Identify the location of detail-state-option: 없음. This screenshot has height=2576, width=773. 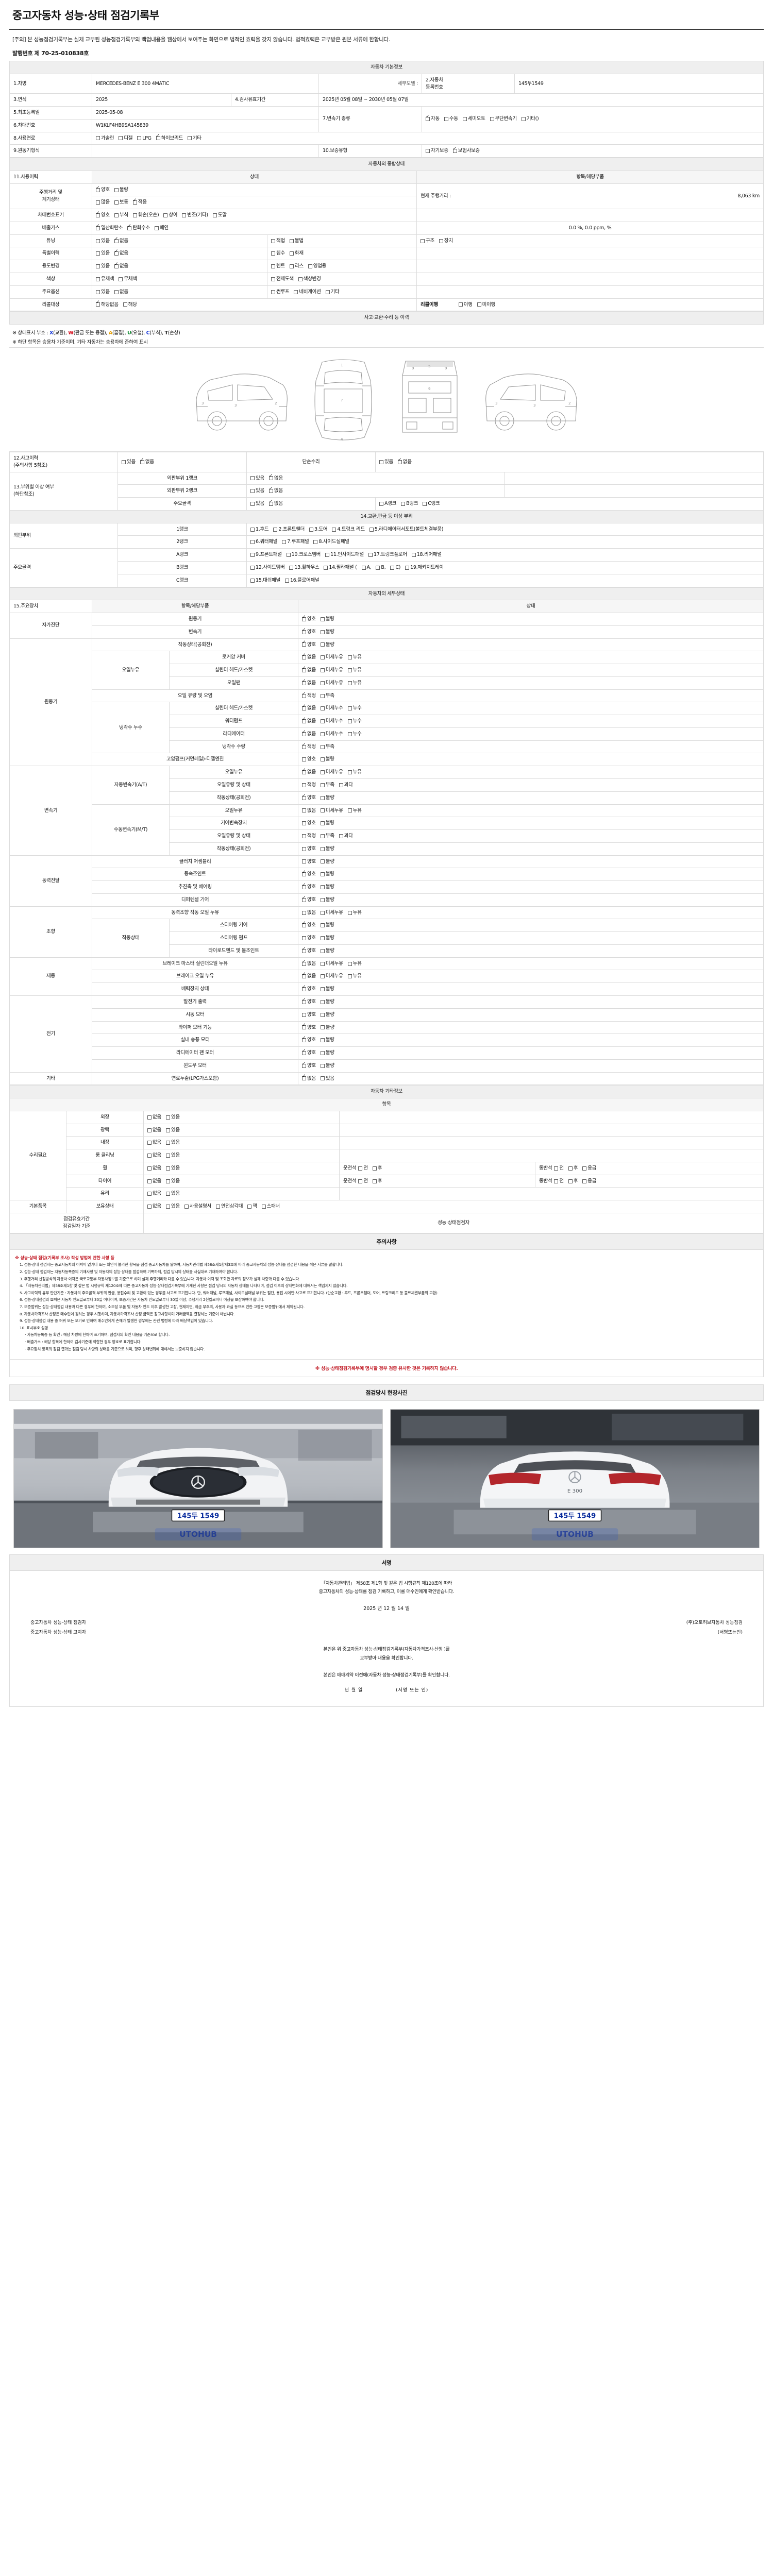
(309, 734).